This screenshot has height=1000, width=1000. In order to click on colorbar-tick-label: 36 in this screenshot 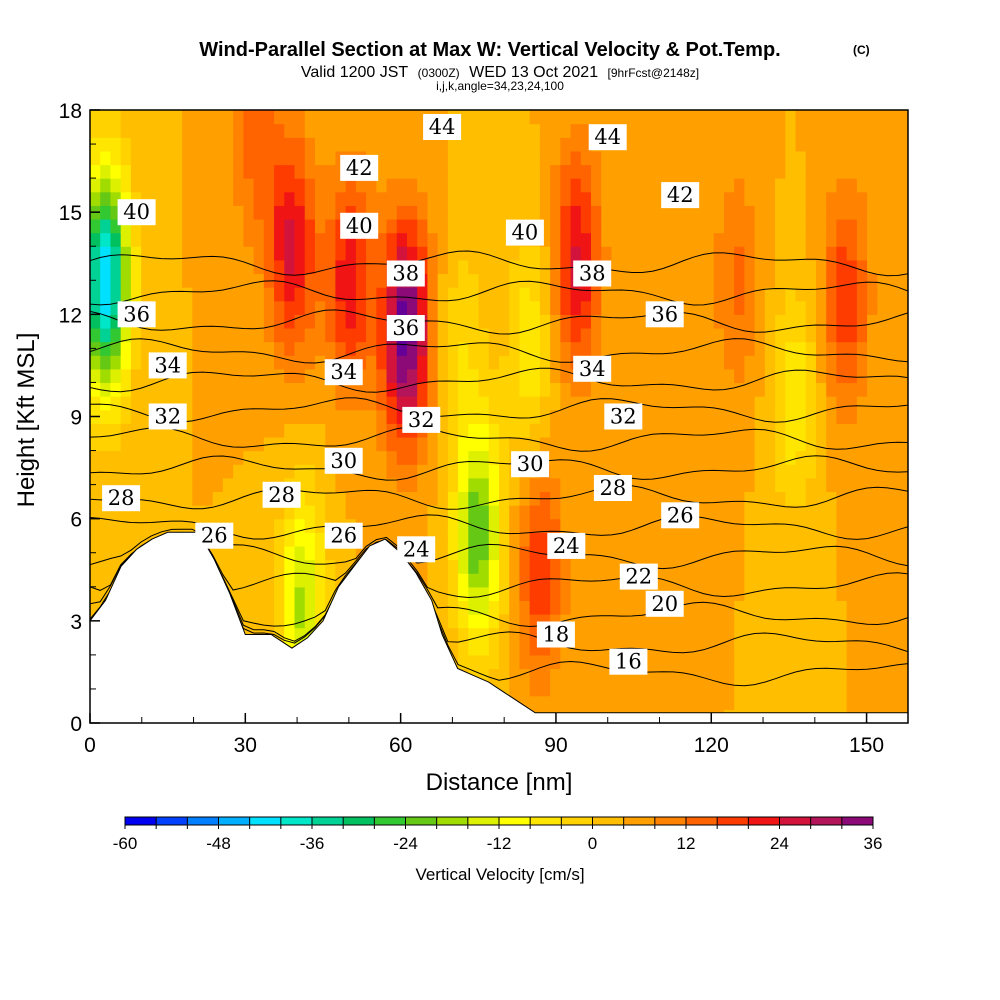, I will do `click(873, 843)`.